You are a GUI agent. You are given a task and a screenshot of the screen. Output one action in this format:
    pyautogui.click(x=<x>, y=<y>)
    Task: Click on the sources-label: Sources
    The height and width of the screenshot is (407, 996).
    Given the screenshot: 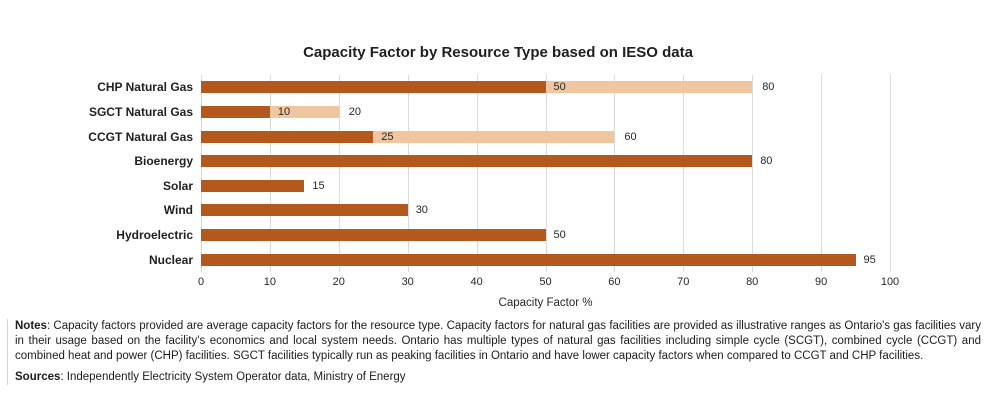 What is the action you would take?
    pyautogui.click(x=38, y=377)
    